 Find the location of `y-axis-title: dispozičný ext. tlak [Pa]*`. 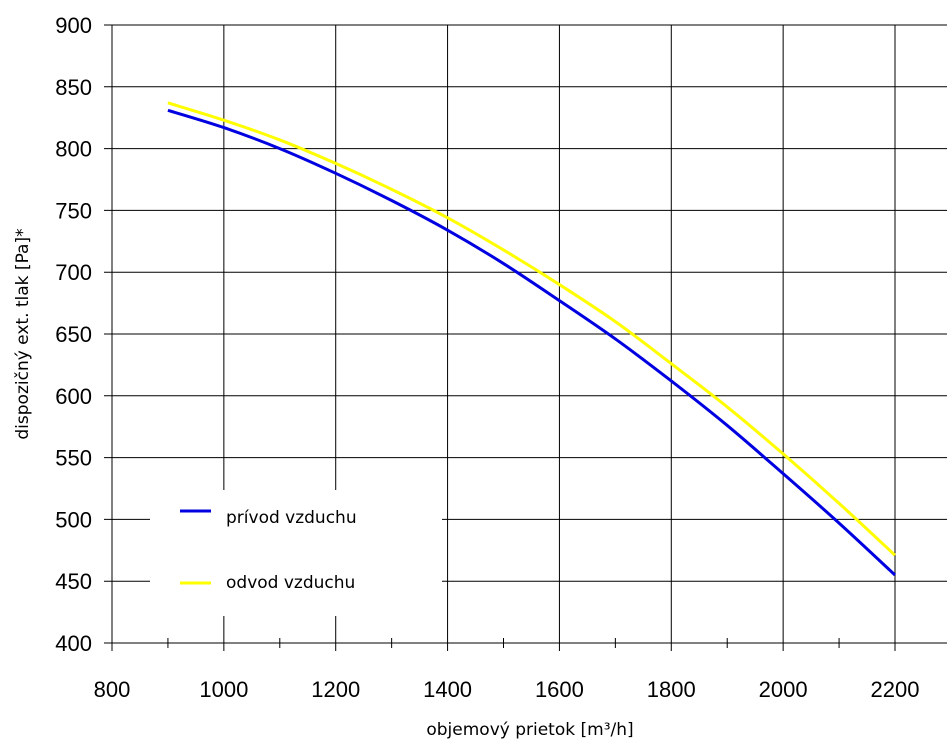

y-axis-title: dispozičný ext. tlak [Pa]* is located at coordinates (23, 333).